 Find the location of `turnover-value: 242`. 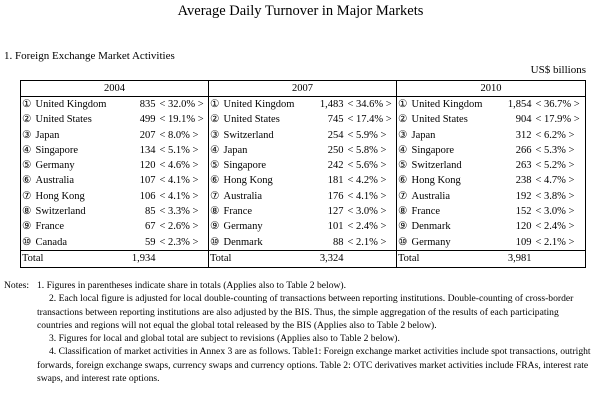

turnover-value: 242 is located at coordinates (335, 166).